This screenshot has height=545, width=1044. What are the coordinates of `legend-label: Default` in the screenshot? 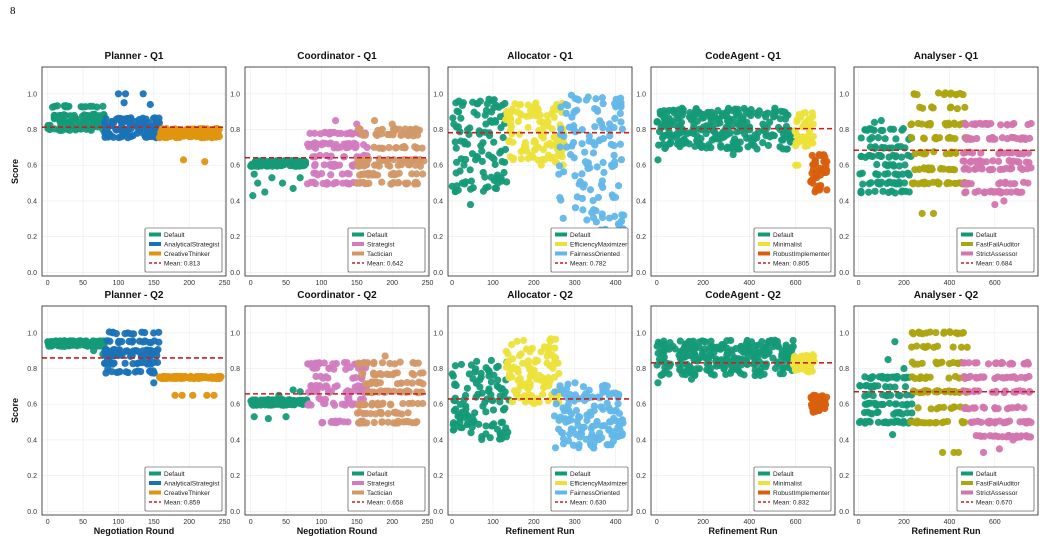 It's located at (174, 474).